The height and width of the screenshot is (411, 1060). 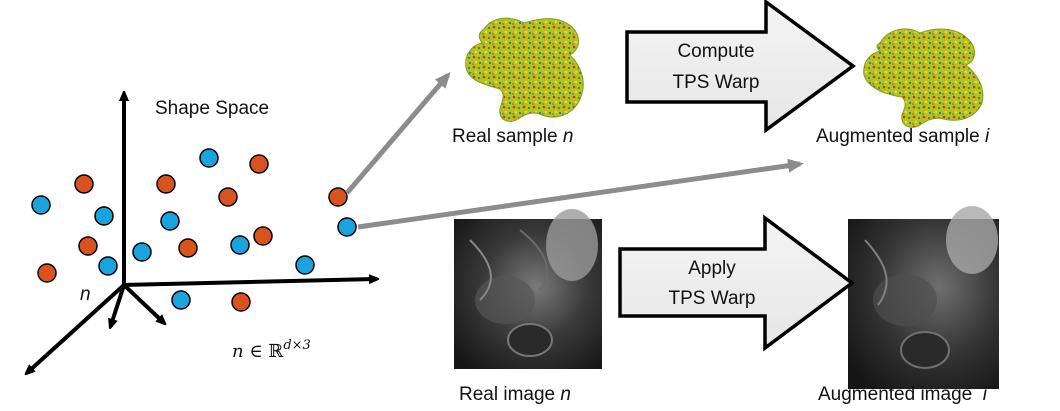 What do you see at coordinates (515, 394) in the screenshot?
I see `real-image-label: Real image n` at bounding box center [515, 394].